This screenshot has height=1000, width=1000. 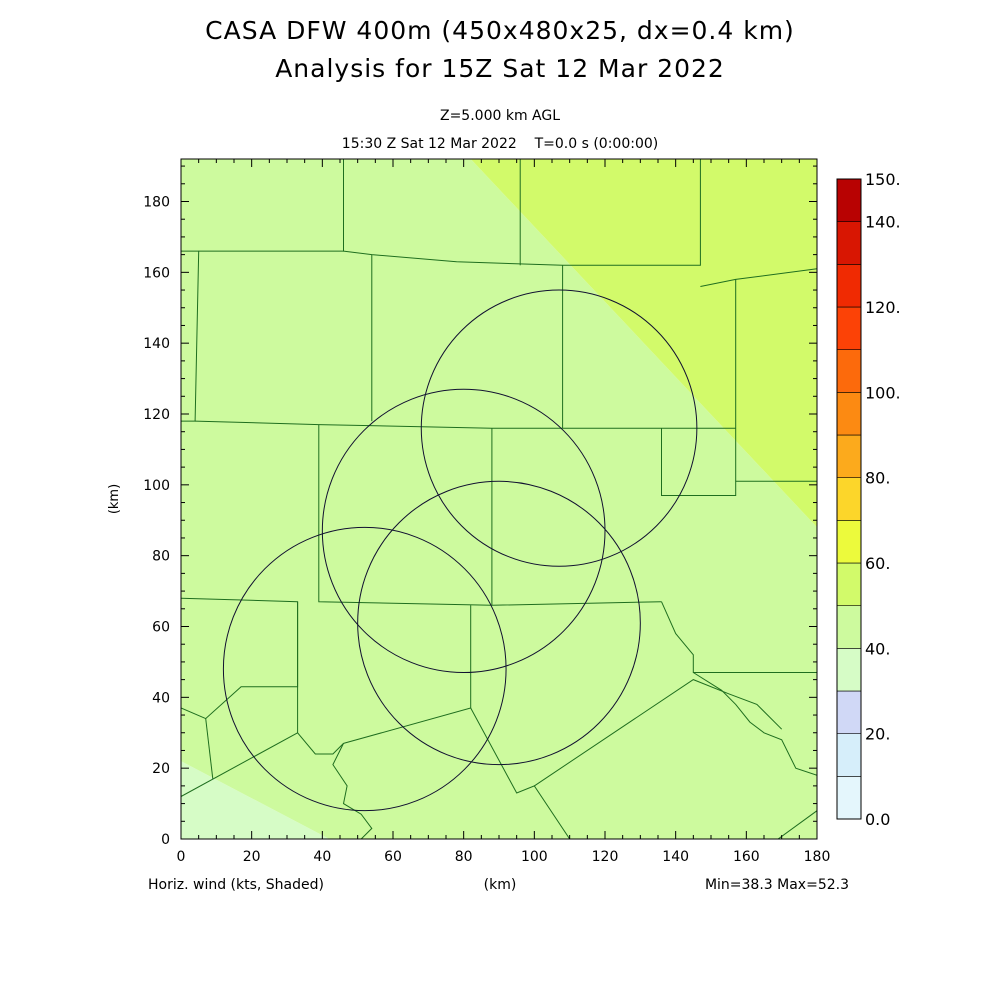 I want to click on chart-subtitle: Analysis for 15Z Sat 12 Mar 2022, so click(x=500, y=68).